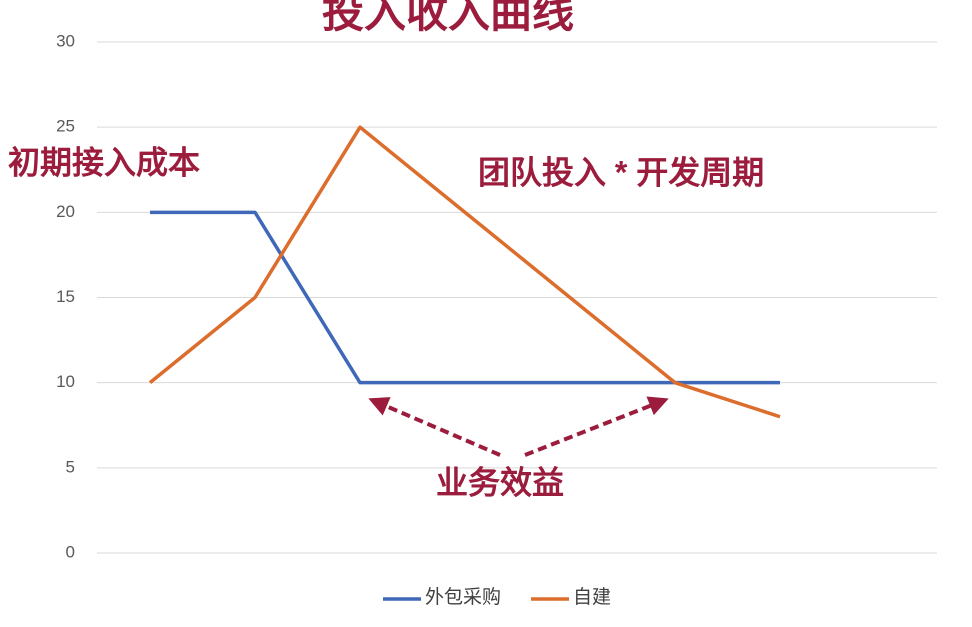  I want to click on y-tick-label: 0, so click(70, 551).